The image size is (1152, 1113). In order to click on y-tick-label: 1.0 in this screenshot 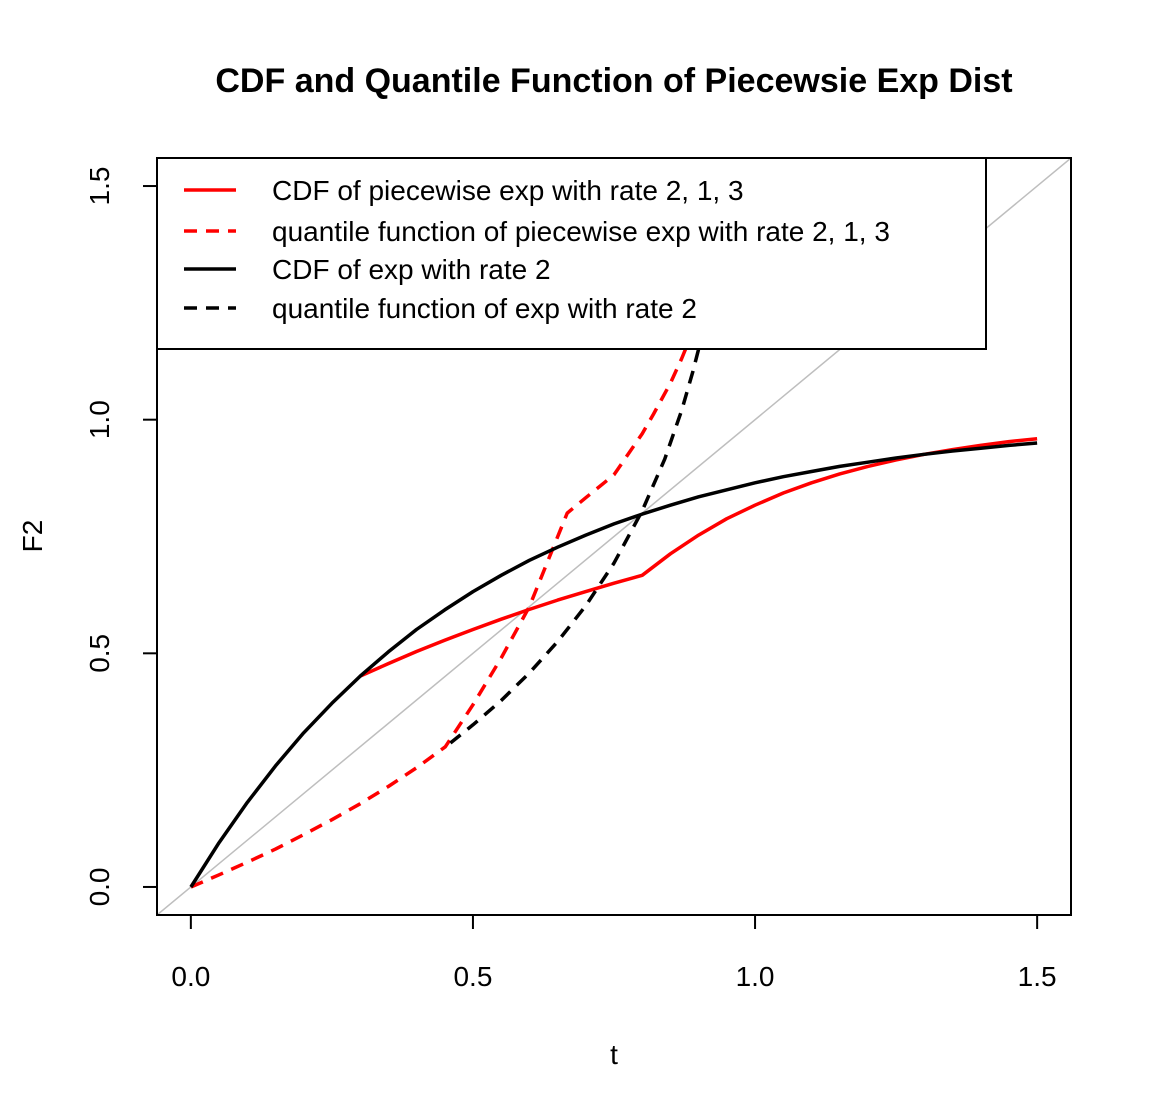, I will do `click(99, 419)`.